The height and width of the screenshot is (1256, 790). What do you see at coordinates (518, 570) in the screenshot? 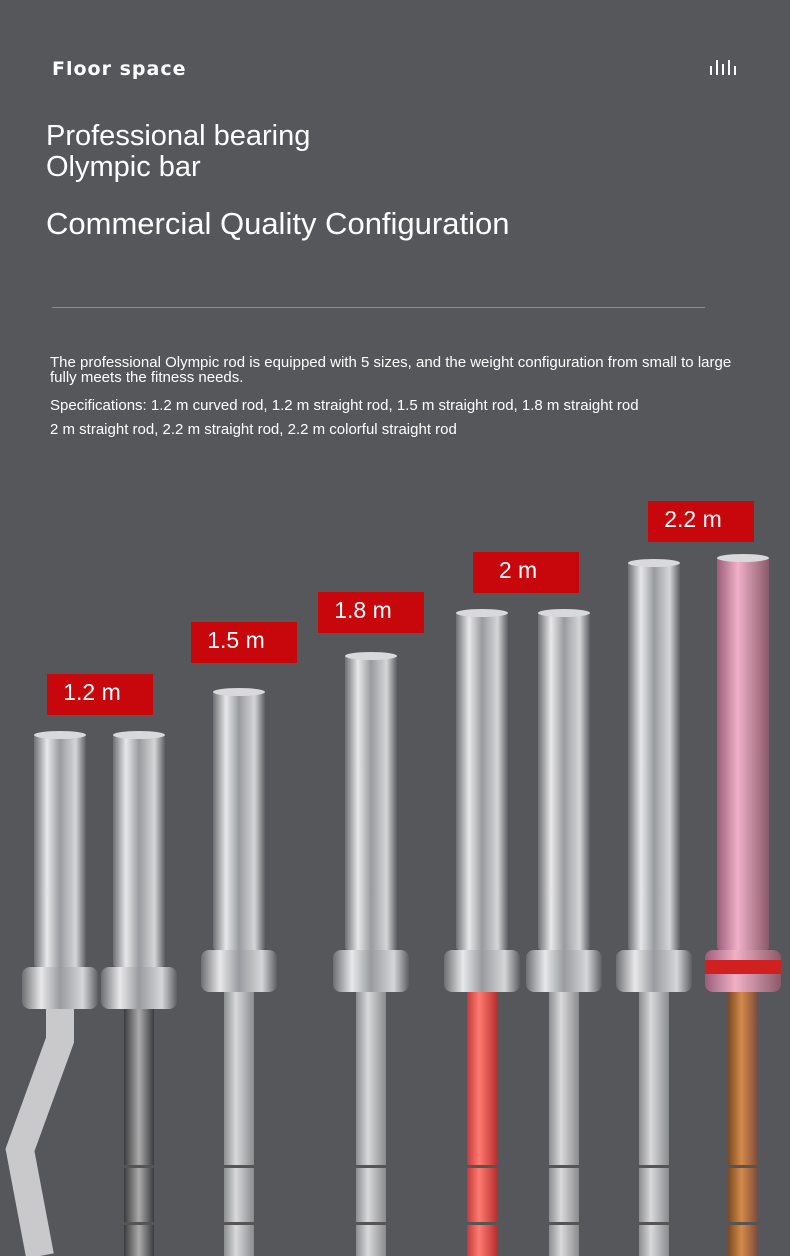
I see `size-label: 2 m` at bounding box center [518, 570].